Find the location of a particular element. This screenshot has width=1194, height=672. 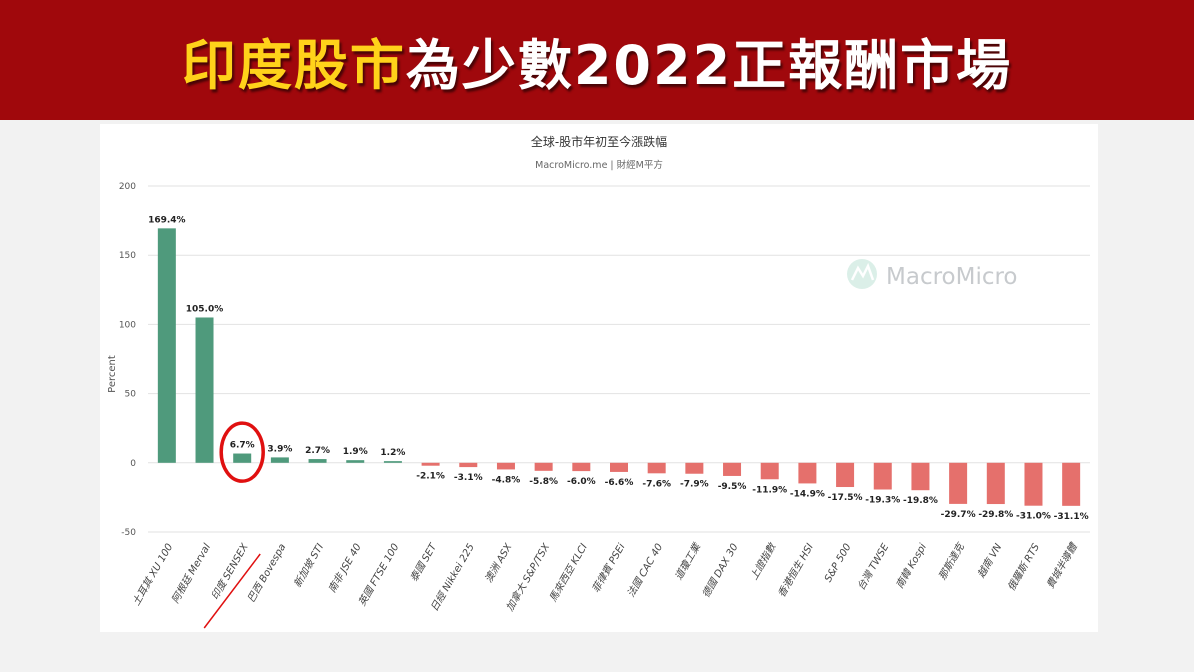

y-axis-label: Percent is located at coordinates (112, 374).